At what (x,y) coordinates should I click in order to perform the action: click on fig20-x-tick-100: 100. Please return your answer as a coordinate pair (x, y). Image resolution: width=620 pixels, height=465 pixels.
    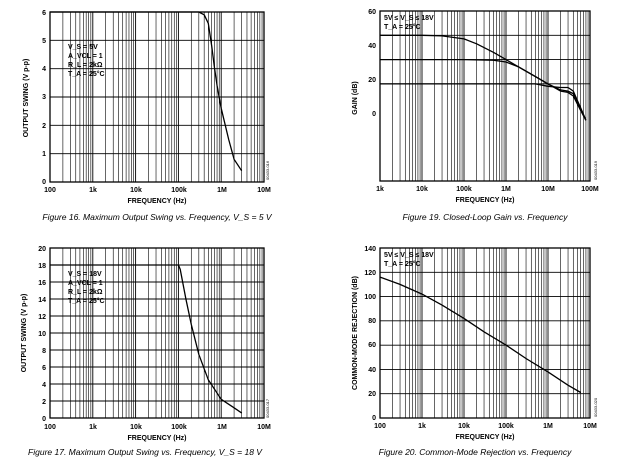
    Looking at the image, I should click on (380, 426).